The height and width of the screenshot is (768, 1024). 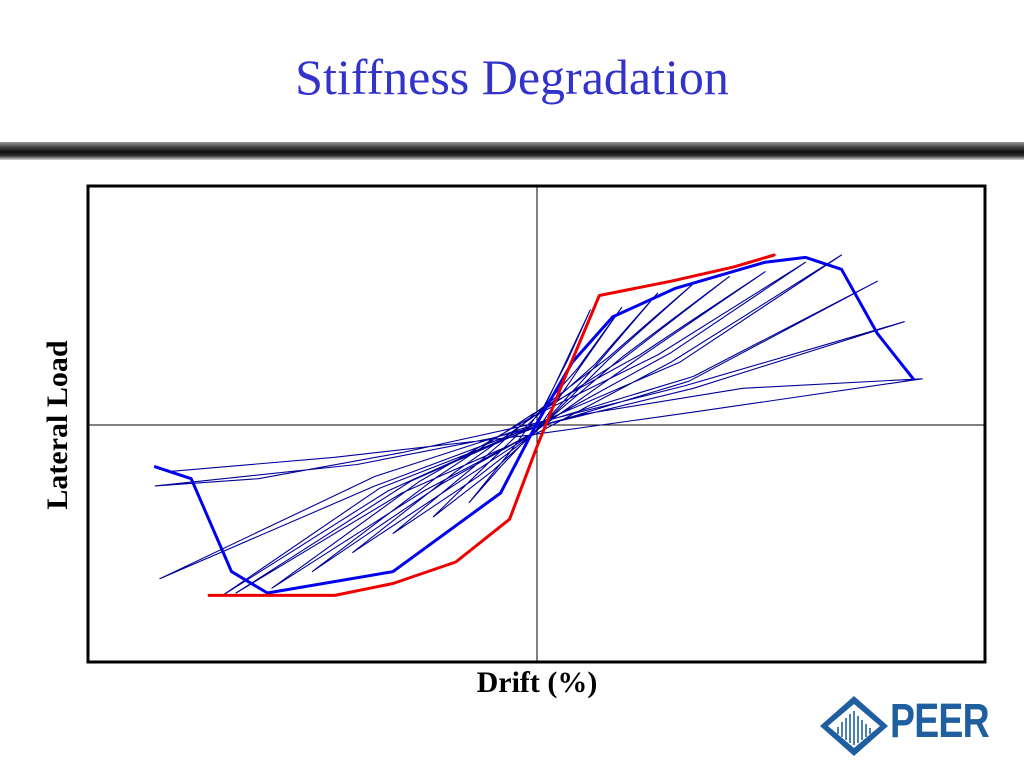 What do you see at coordinates (57, 425) in the screenshot?
I see `y-axis-label: Lateral Load` at bounding box center [57, 425].